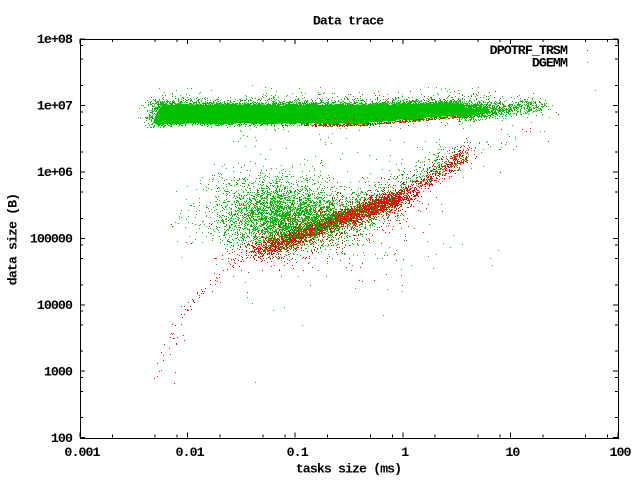 This screenshot has width=640, height=480. I want to click on svg-text: 10, so click(512, 452).